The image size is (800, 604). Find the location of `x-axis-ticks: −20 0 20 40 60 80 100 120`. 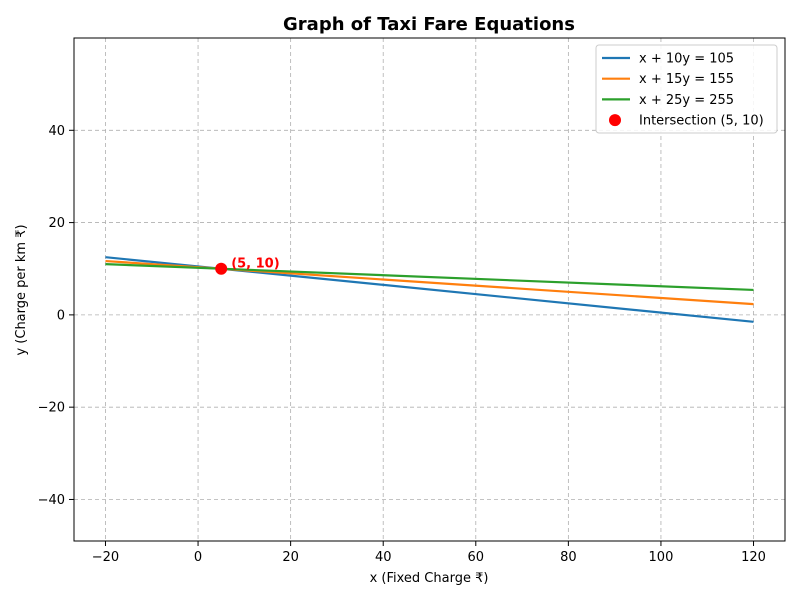

x-axis-ticks: −20 0 20 40 60 80 100 120 is located at coordinates (429, 553).